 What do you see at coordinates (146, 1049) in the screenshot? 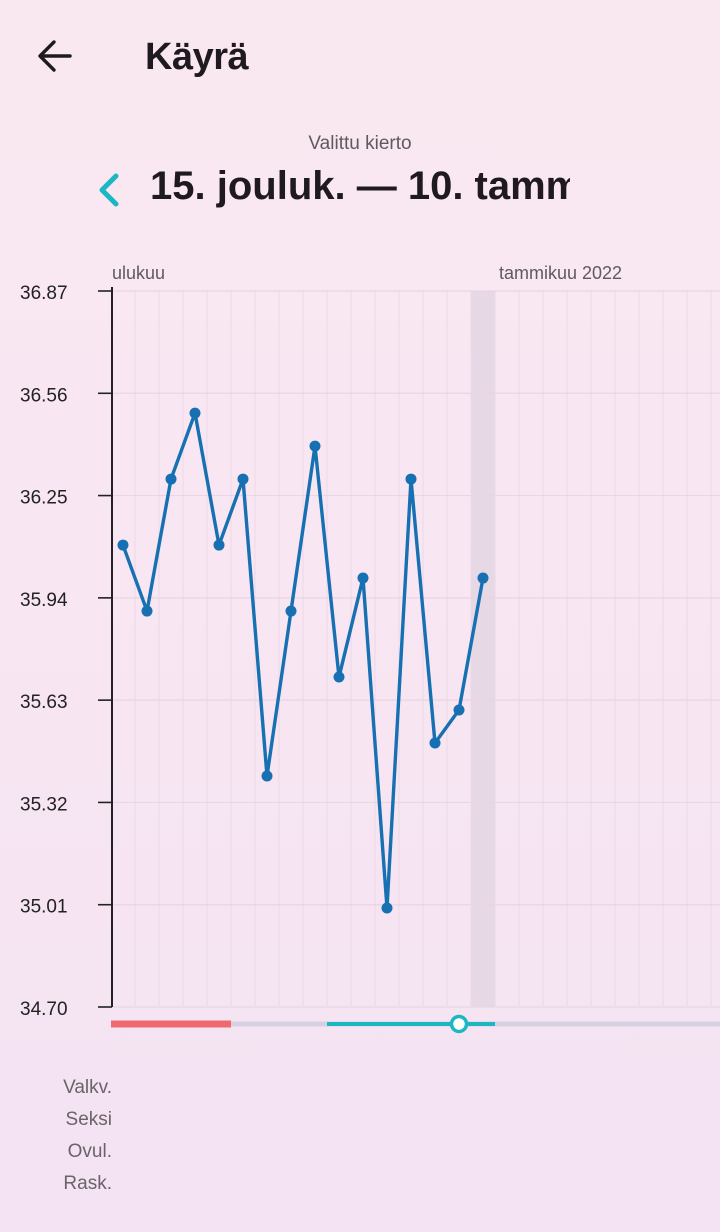
I see `x-tick-label: 17` at bounding box center [146, 1049].